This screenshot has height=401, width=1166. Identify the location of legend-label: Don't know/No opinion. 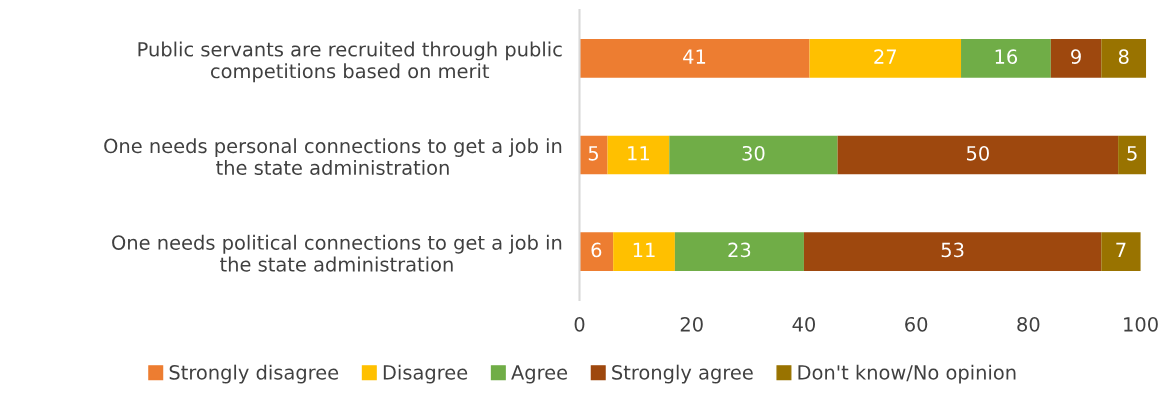
(907, 374).